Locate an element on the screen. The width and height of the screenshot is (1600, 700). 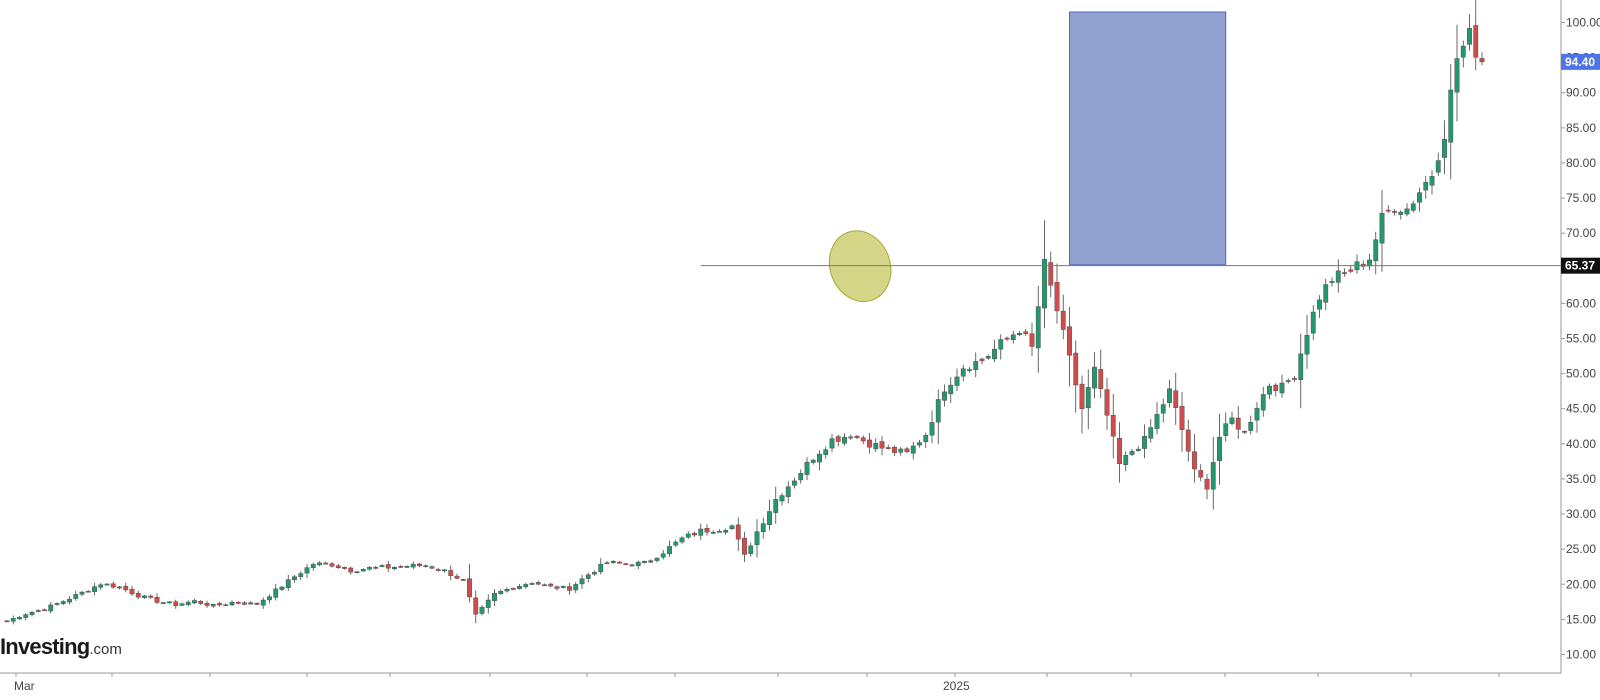
x-tick-label: 2025 is located at coordinates (956, 686).